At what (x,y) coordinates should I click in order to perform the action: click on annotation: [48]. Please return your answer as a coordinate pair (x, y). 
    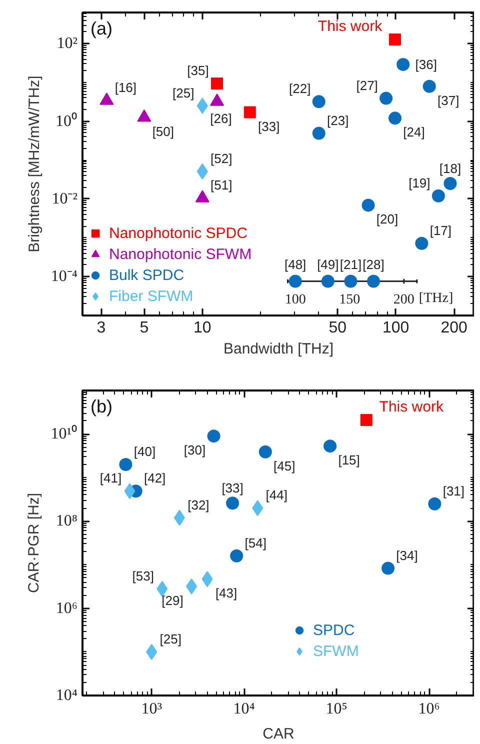
    Looking at the image, I should click on (295, 264).